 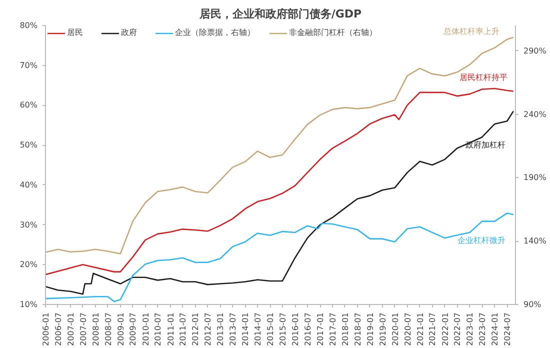 What do you see at coordinates (333, 32) in the screenshot?
I see `legend-label: 非金融部门杠杆（右轴）` at bounding box center [333, 32].